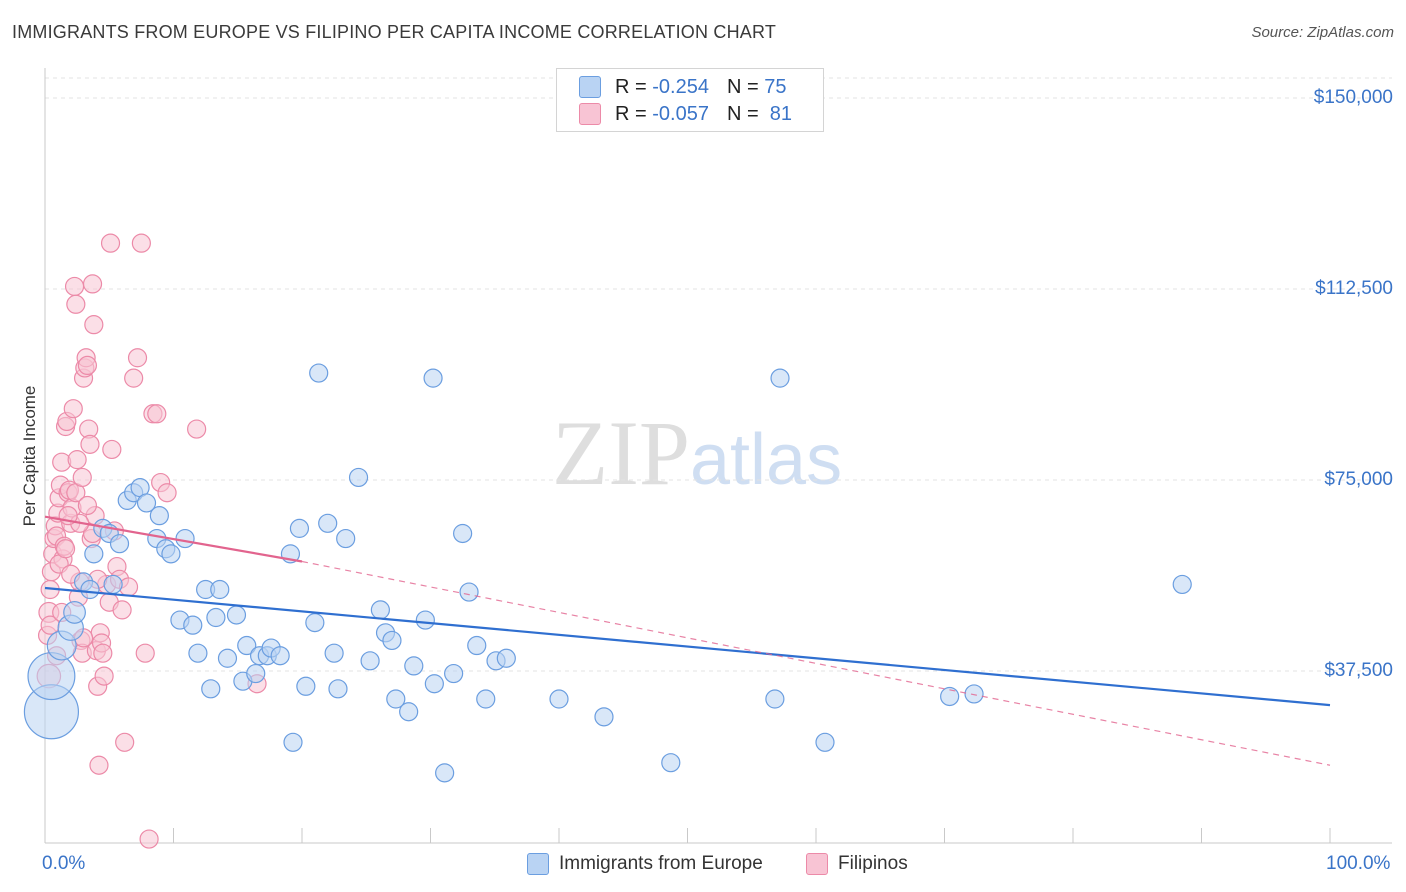 The height and width of the screenshot is (892, 1406). Describe the element at coordinates (661, 863) in the screenshot. I see `legend-label-europe: Immigrants from Europe` at that location.